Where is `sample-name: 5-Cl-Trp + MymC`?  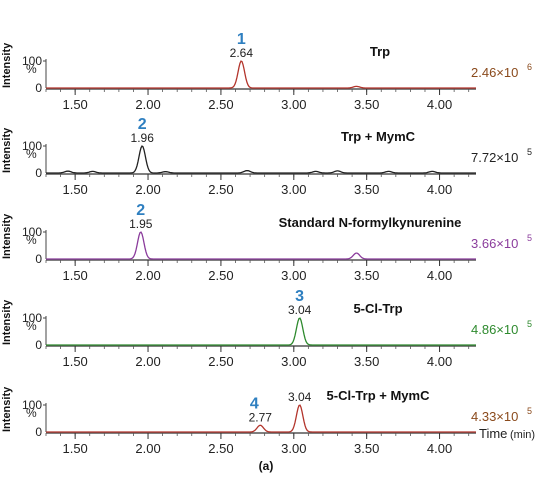 sample-name: 5-Cl-Trp + MymC is located at coordinates (379, 395).